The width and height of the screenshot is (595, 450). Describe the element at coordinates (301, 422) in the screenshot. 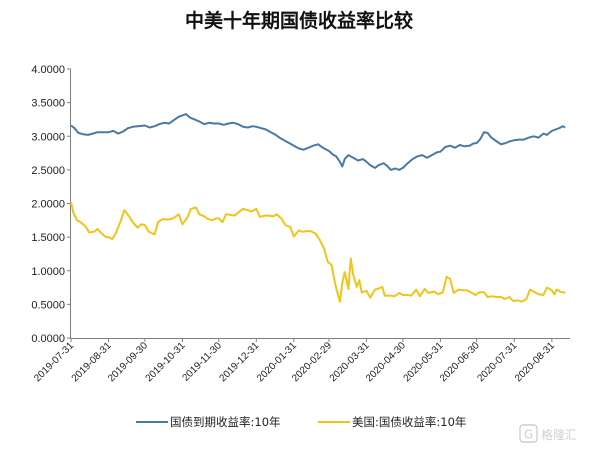

I see `legend: 国债到期收益率:10年 美国:国债收益率:10年` at that location.